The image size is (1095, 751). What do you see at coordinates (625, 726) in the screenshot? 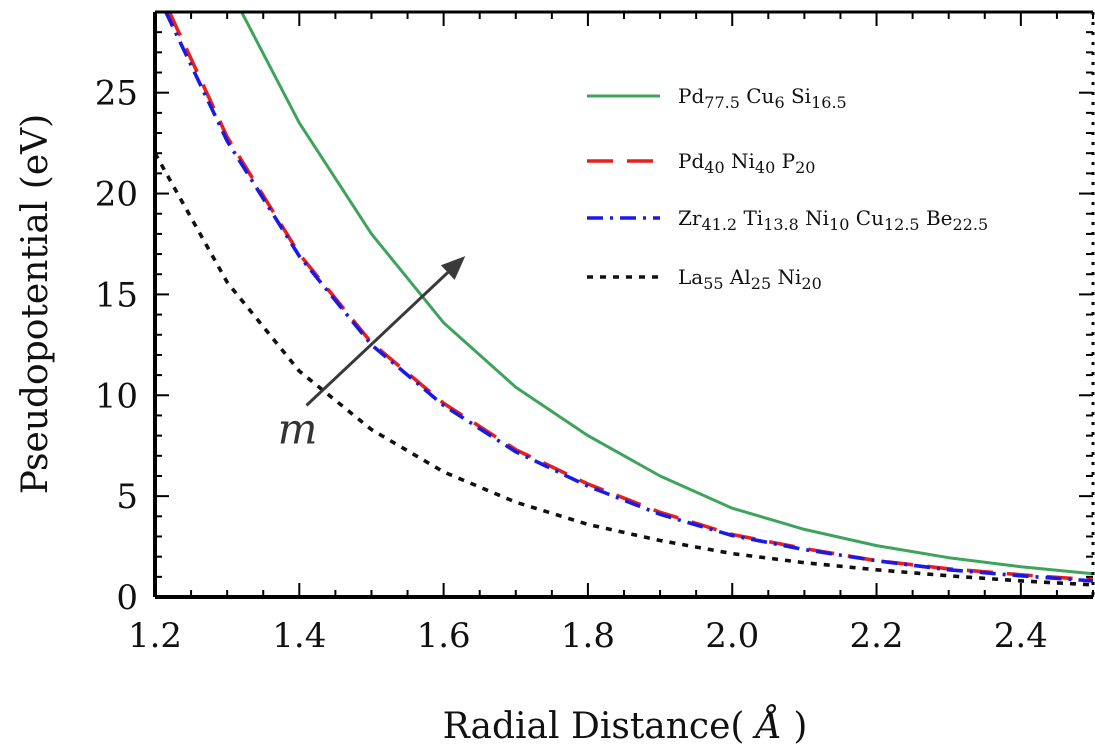
I see `x-axis-label: Radial Distance( Å )` at bounding box center [625, 726].